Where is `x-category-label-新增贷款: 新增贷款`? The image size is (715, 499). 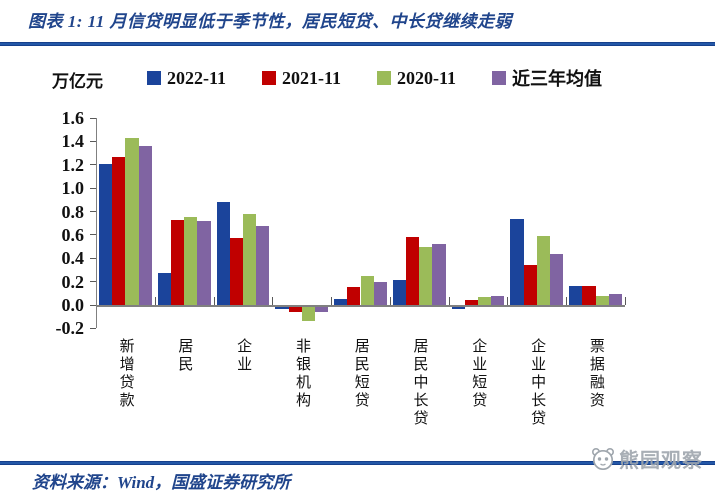 x-category-label-新增贷款: 新增贷款 is located at coordinates (125, 374).